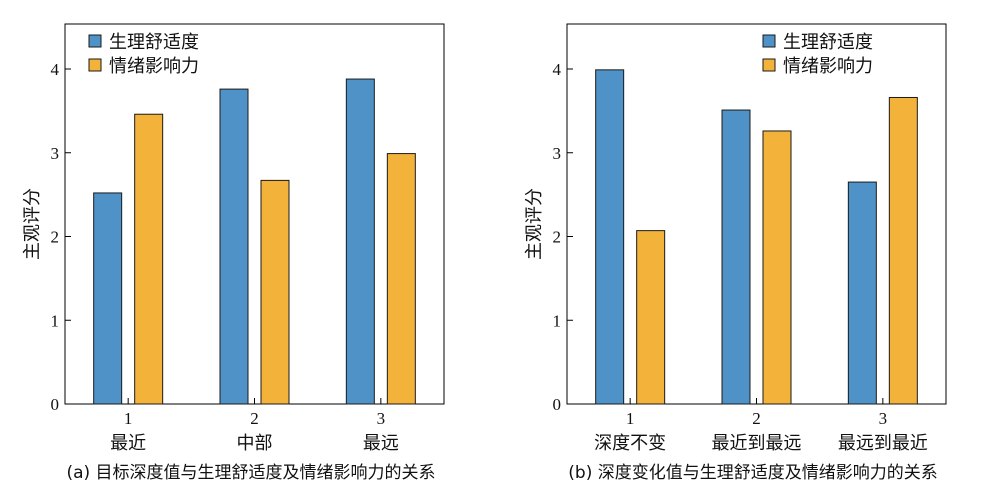 The height and width of the screenshot is (491, 1004). I want to click on chart-b-caption: (b) 深度变化值与生理舒适度及情绪影响力的关系, so click(753, 473).